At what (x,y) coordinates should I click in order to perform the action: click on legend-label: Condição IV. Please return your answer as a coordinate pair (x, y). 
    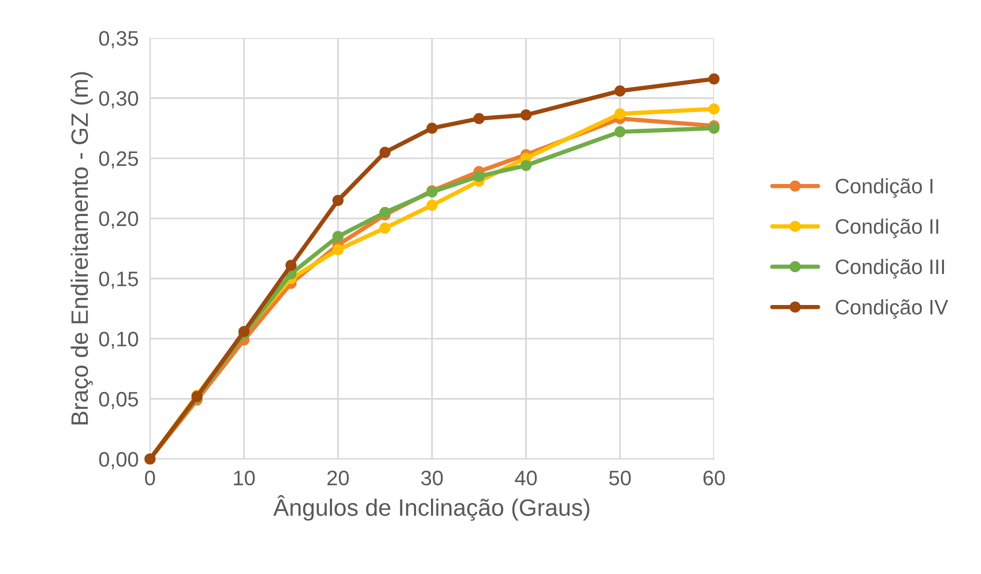
    Looking at the image, I should click on (892, 309).